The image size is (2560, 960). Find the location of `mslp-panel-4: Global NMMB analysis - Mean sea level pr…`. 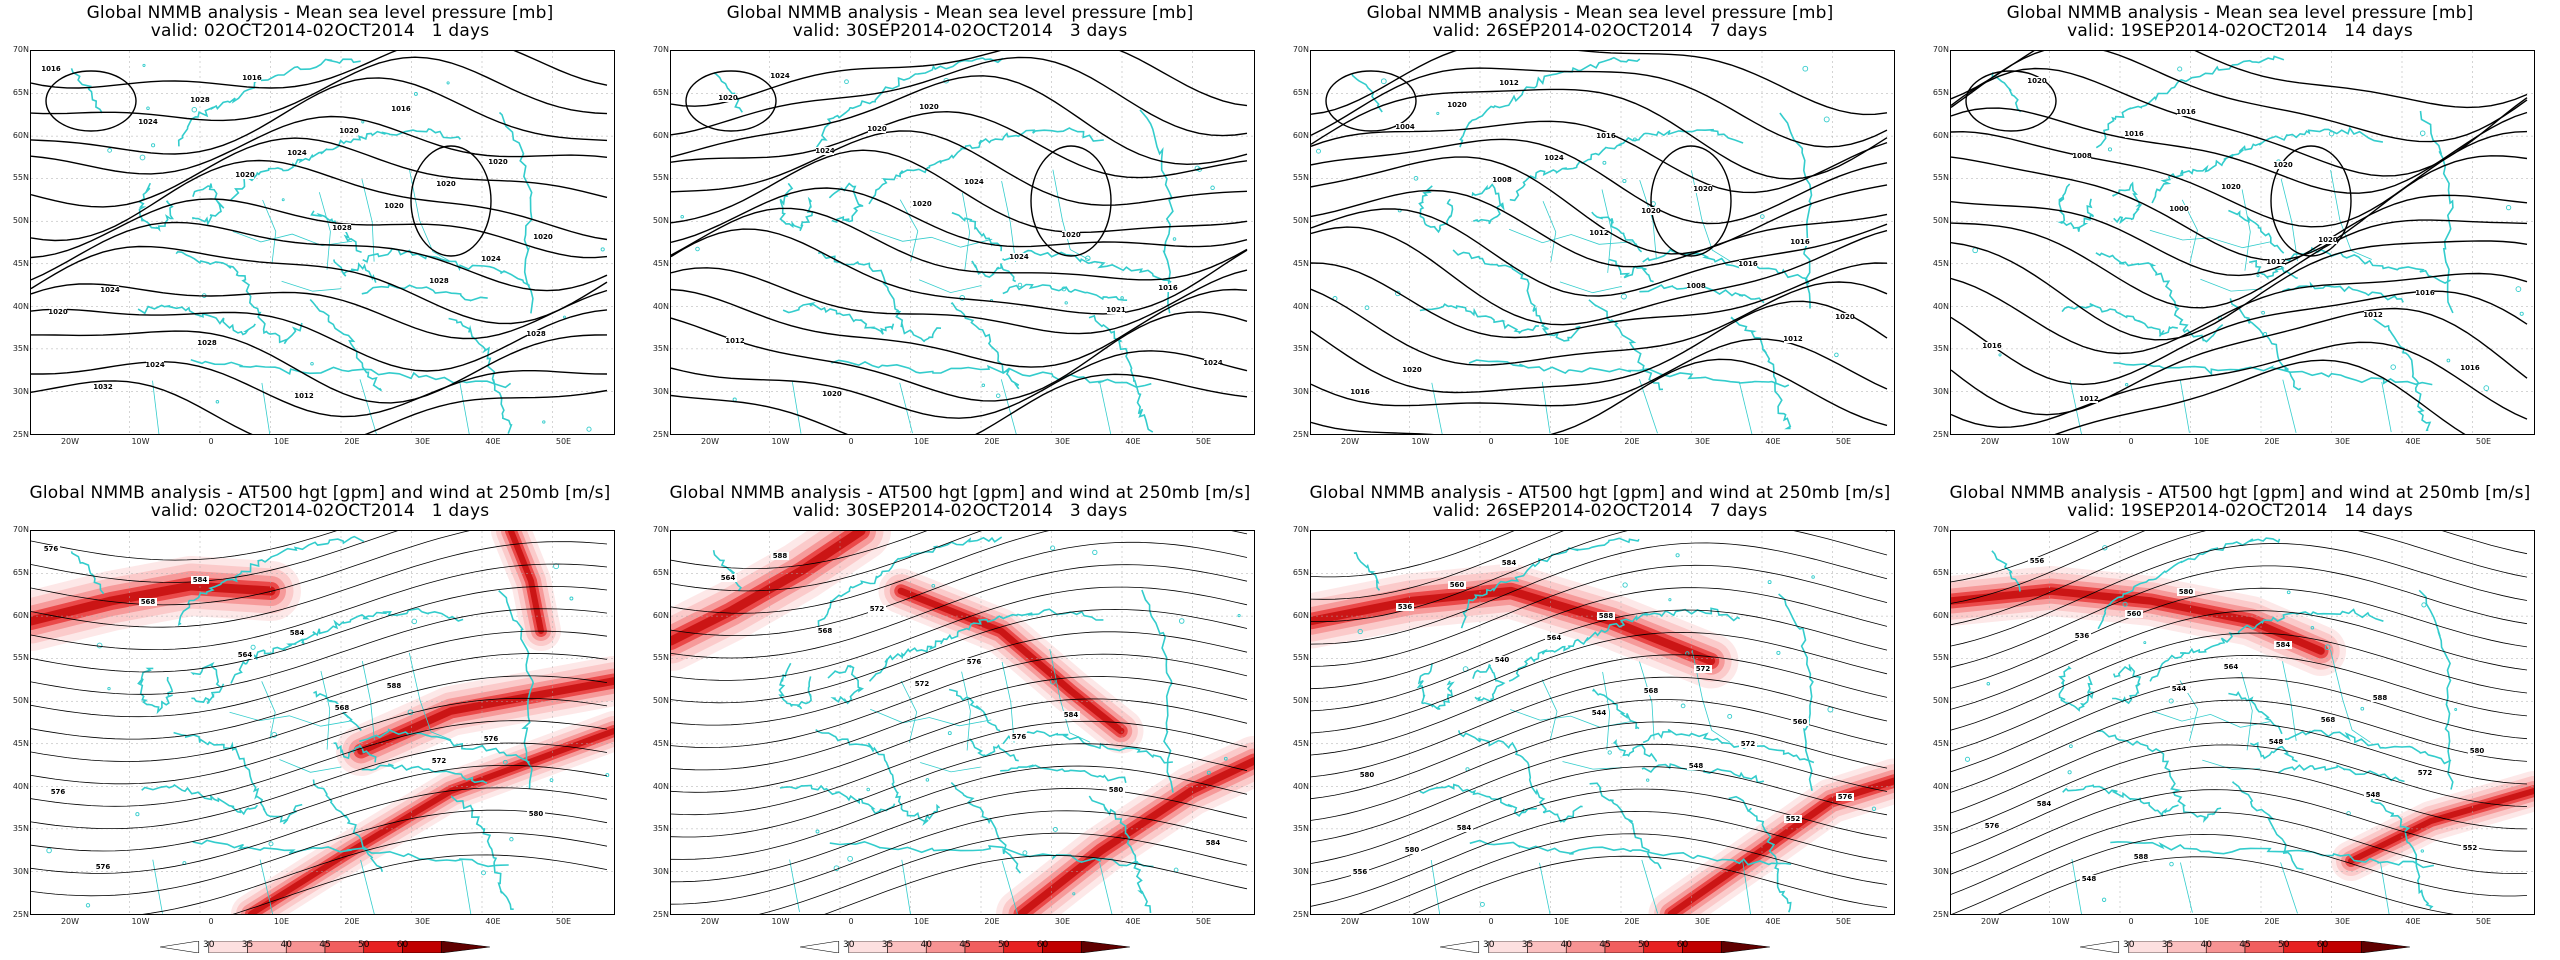

mslp-panel-4: Global NMMB analysis - Mean sea level pr… is located at coordinates (2240, 240).